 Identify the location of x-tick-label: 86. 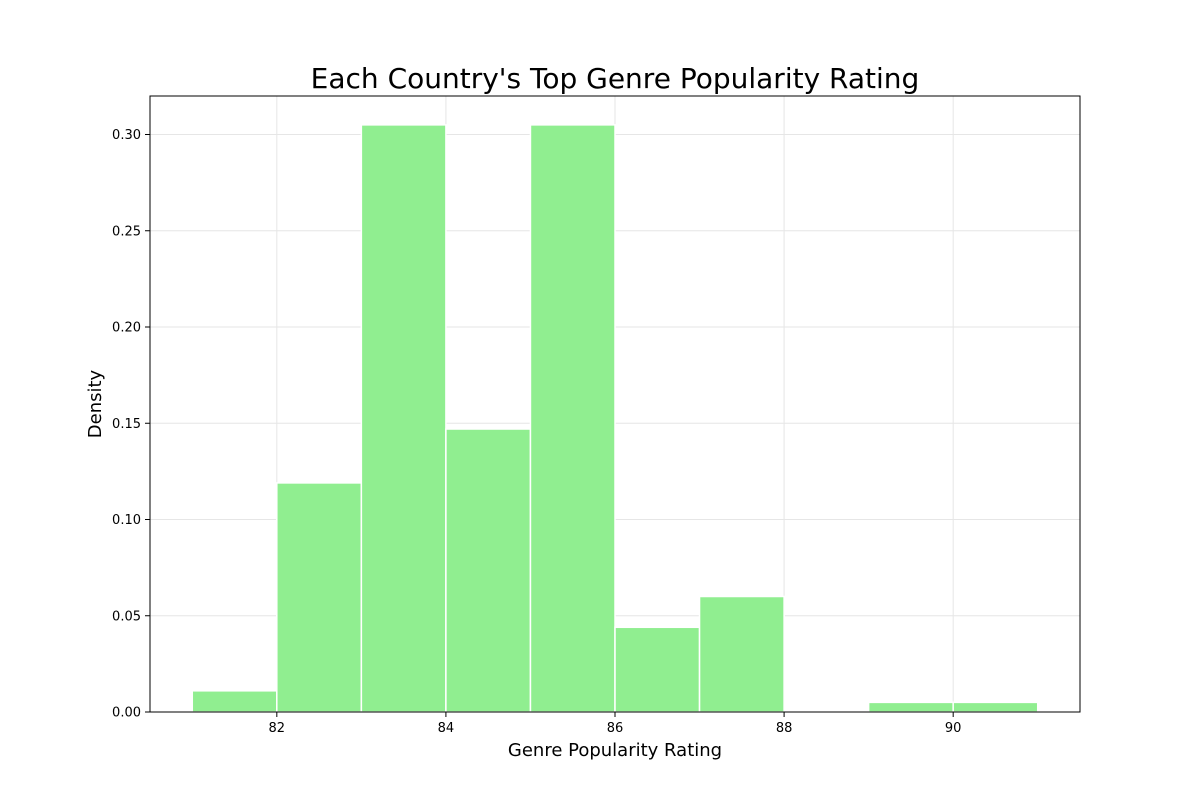
(615, 728).